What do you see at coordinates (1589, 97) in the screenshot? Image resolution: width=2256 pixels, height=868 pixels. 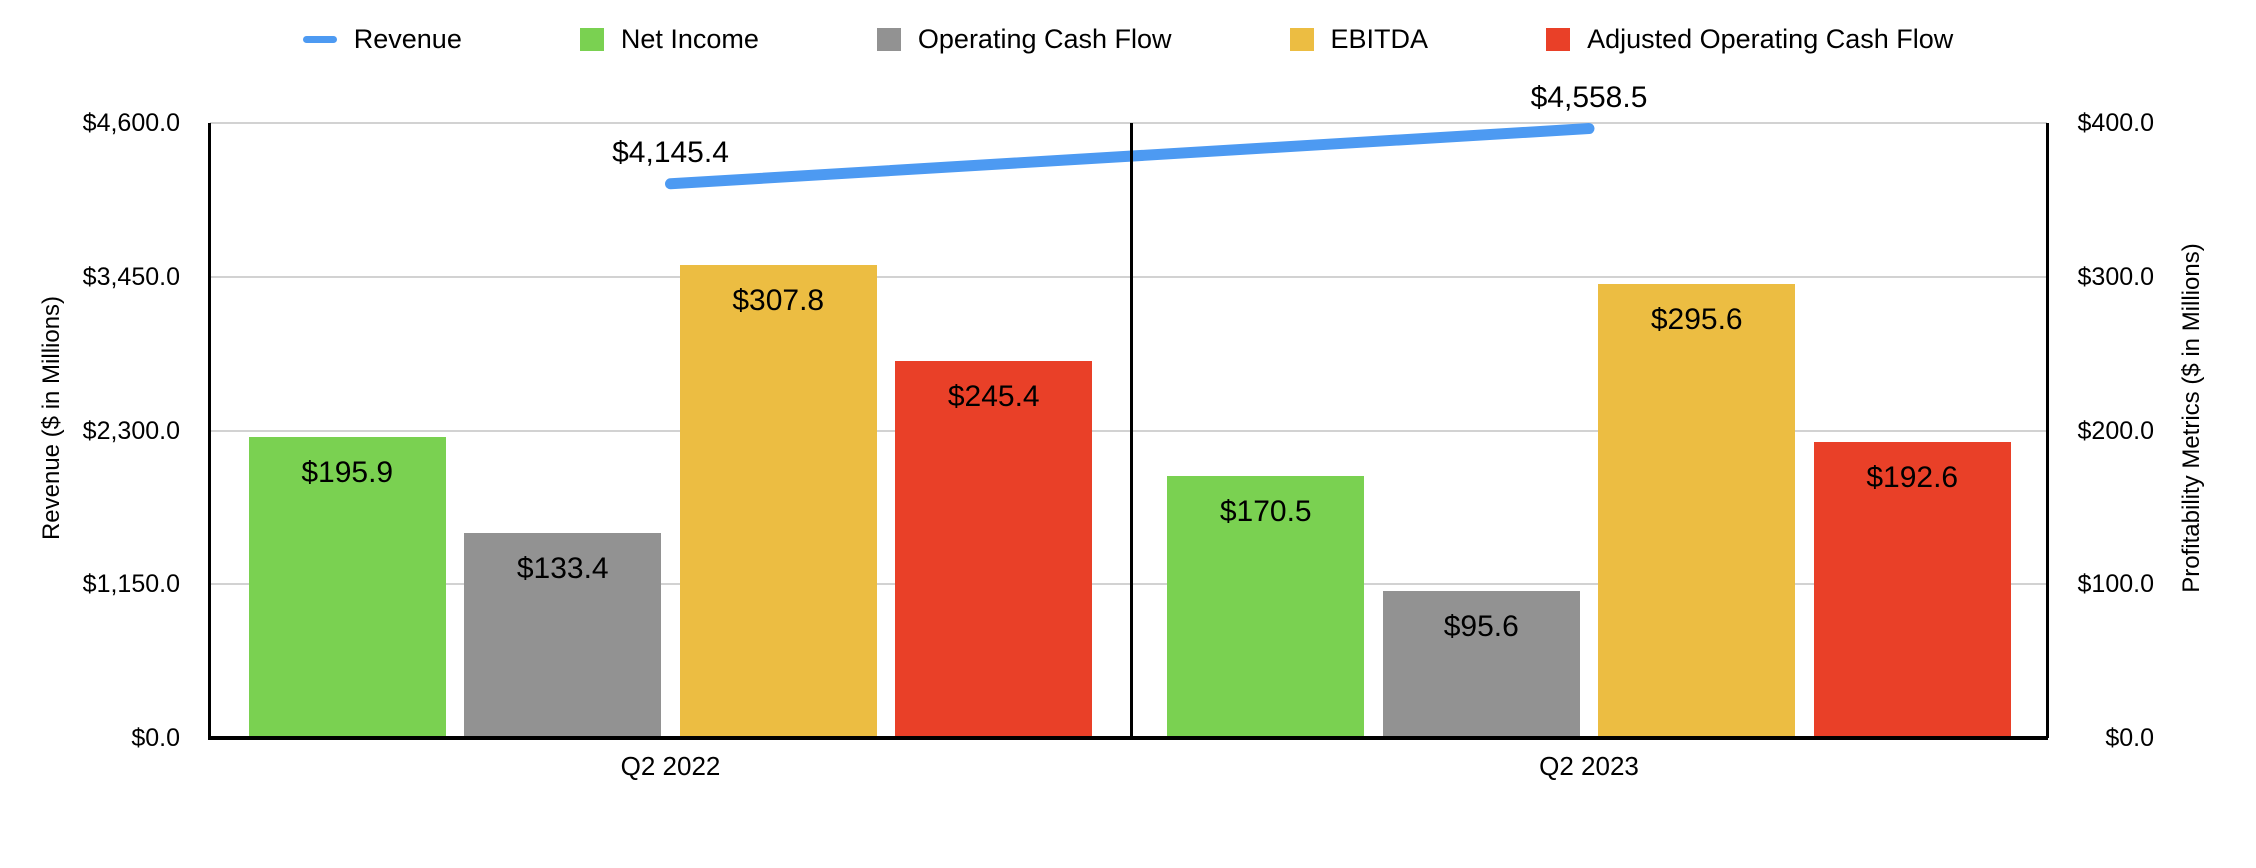 I see `line-value-label: $4,558.5` at bounding box center [1589, 97].